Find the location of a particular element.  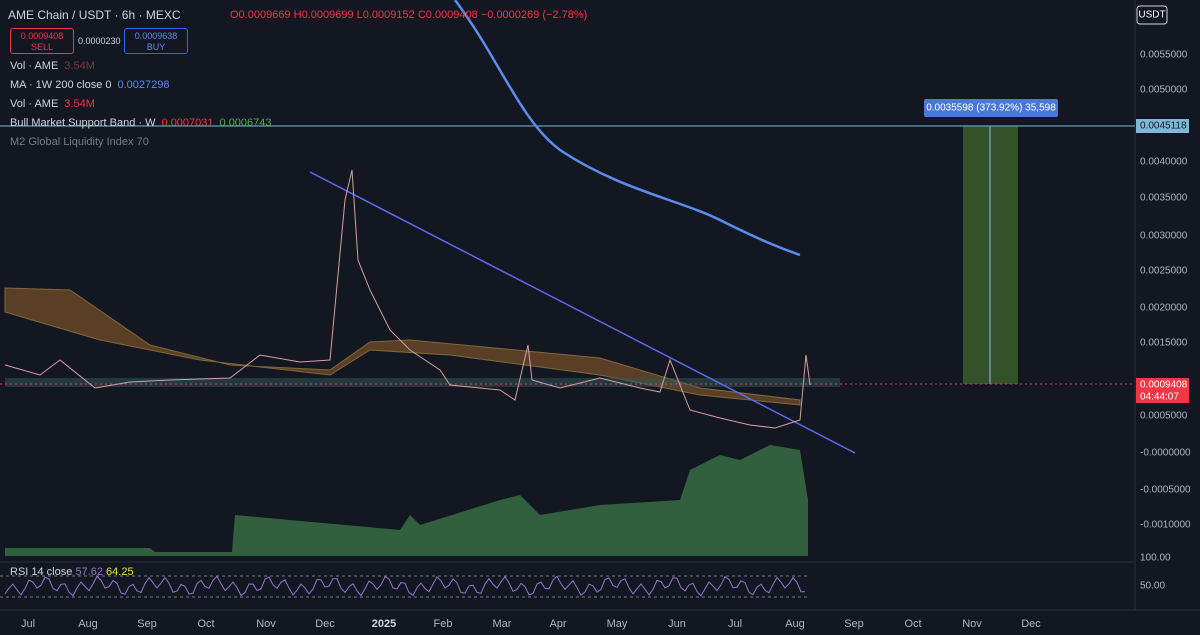

spread: 0.0000230 is located at coordinates (99, 41).